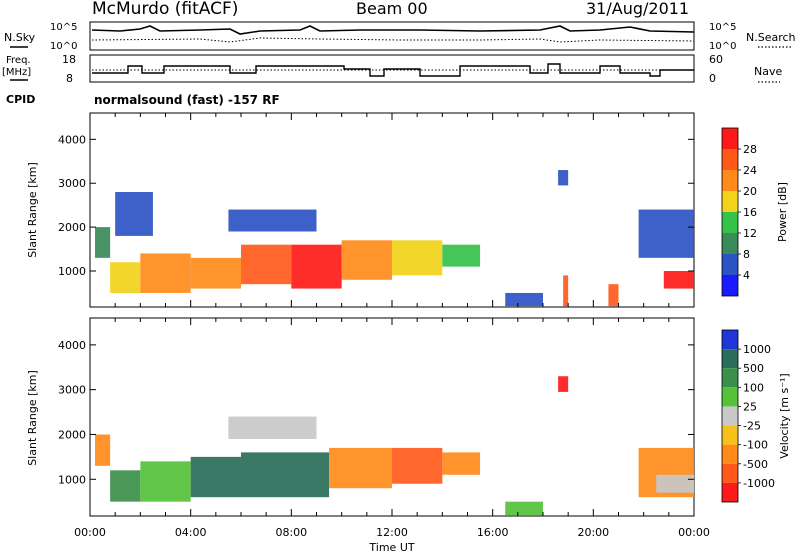 The image size is (800, 554). Describe the element at coordinates (165, 9) in the screenshot. I see `station-title: McMurdo (fitACF)` at that location.